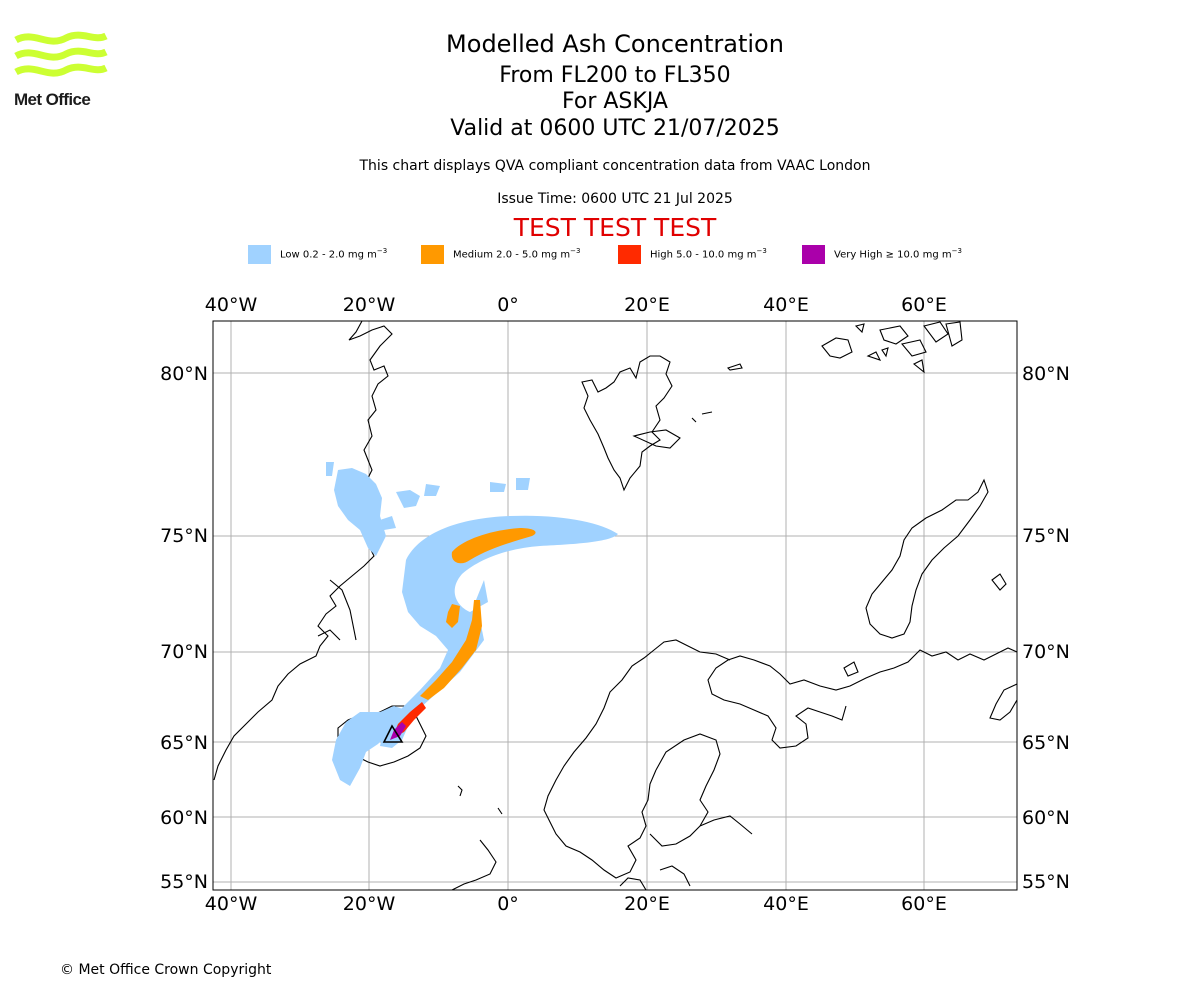 The height and width of the screenshot is (1000, 1200). What do you see at coordinates (231, 305) in the screenshot?
I see `lon-label-top: 40°W` at bounding box center [231, 305].